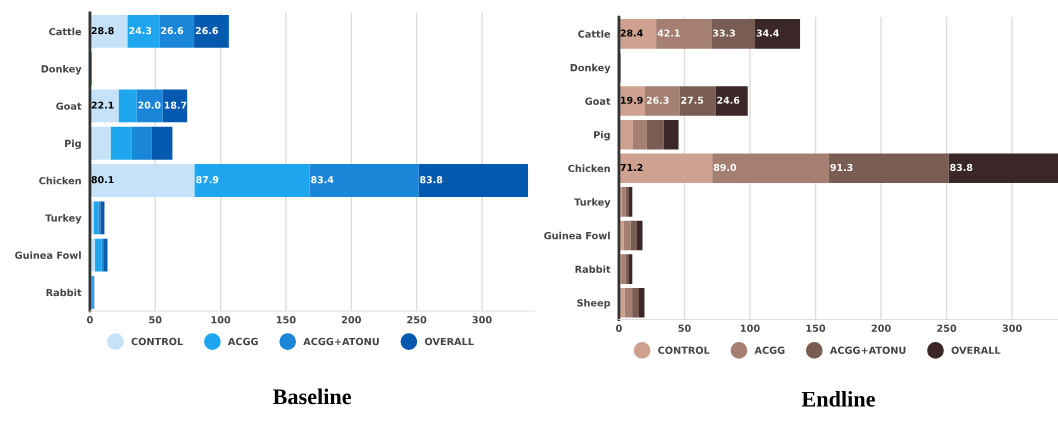 This screenshot has height=426, width=1058. Describe the element at coordinates (767, 33) in the screenshot. I see `data-label: 34.4` at that location.